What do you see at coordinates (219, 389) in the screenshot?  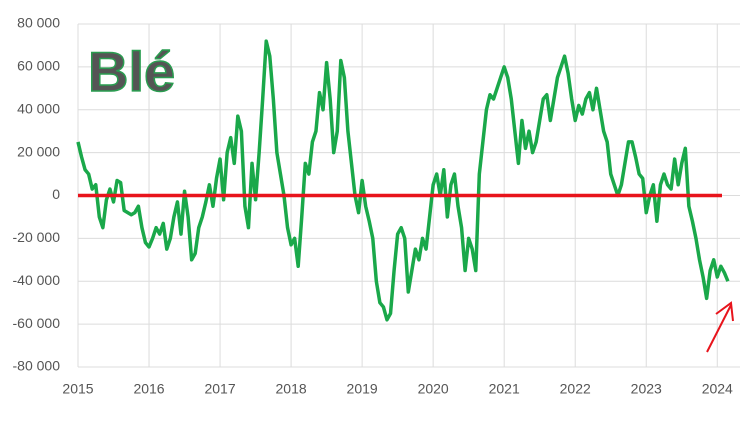 I see `x-tick-label: 2017` at bounding box center [219, 389].